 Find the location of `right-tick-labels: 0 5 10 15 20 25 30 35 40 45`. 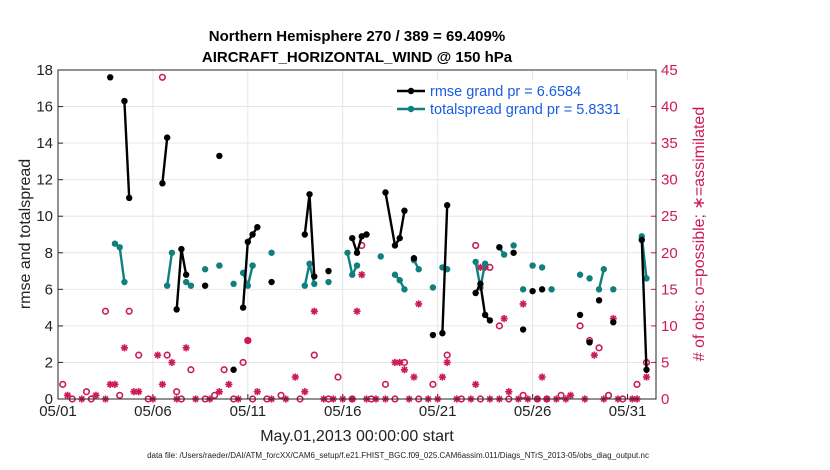

right-tick-labels: 0 5 10 15 20 25 30 35 40 45 is located at coordinates (669, 235).